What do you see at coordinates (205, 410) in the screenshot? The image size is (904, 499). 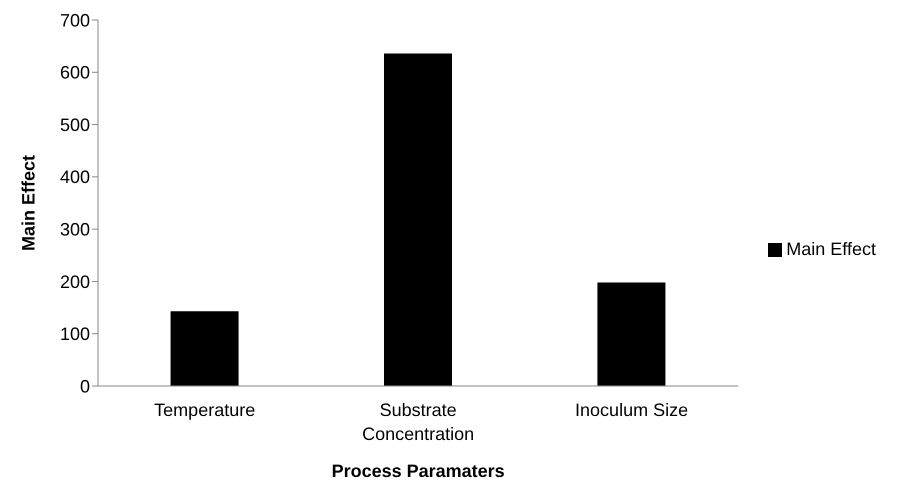 I see `x-tick-label: Temperature` at bounding box center [205, 410].